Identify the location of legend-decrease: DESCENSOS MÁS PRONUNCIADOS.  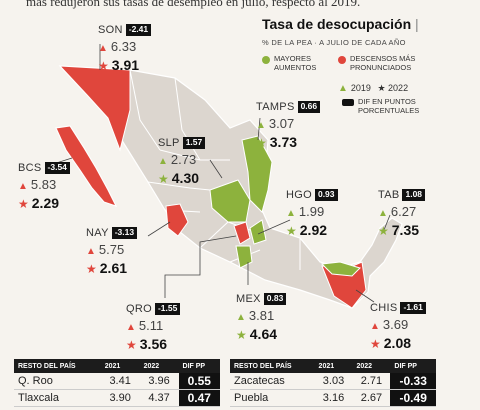
(383, 63).